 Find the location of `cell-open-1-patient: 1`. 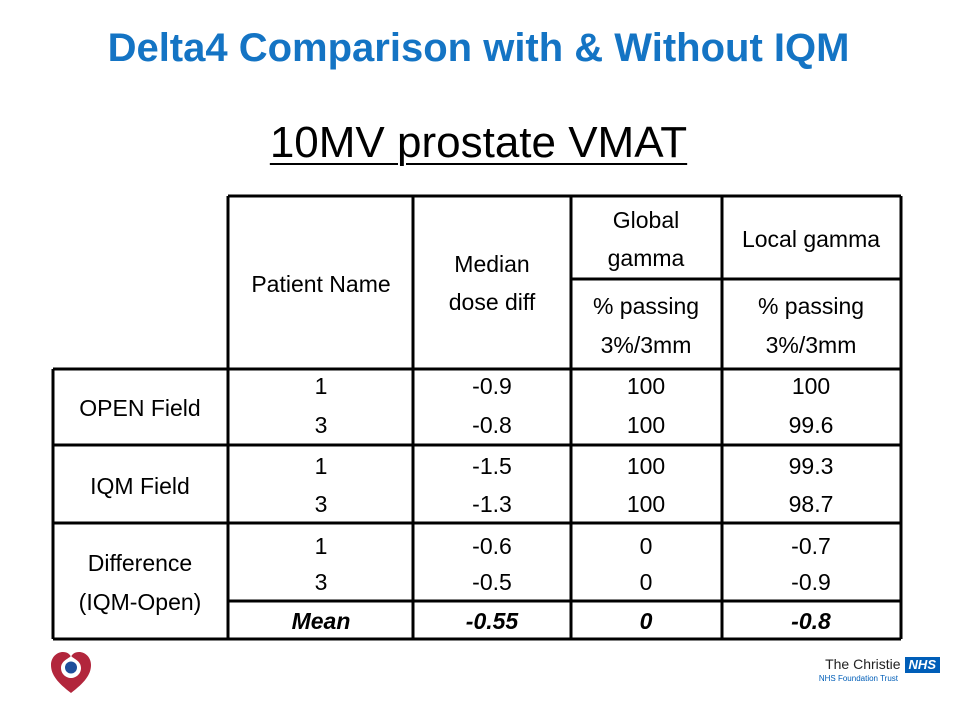

cell-open-1-patient: 1 is located at coordinates (321, 386).